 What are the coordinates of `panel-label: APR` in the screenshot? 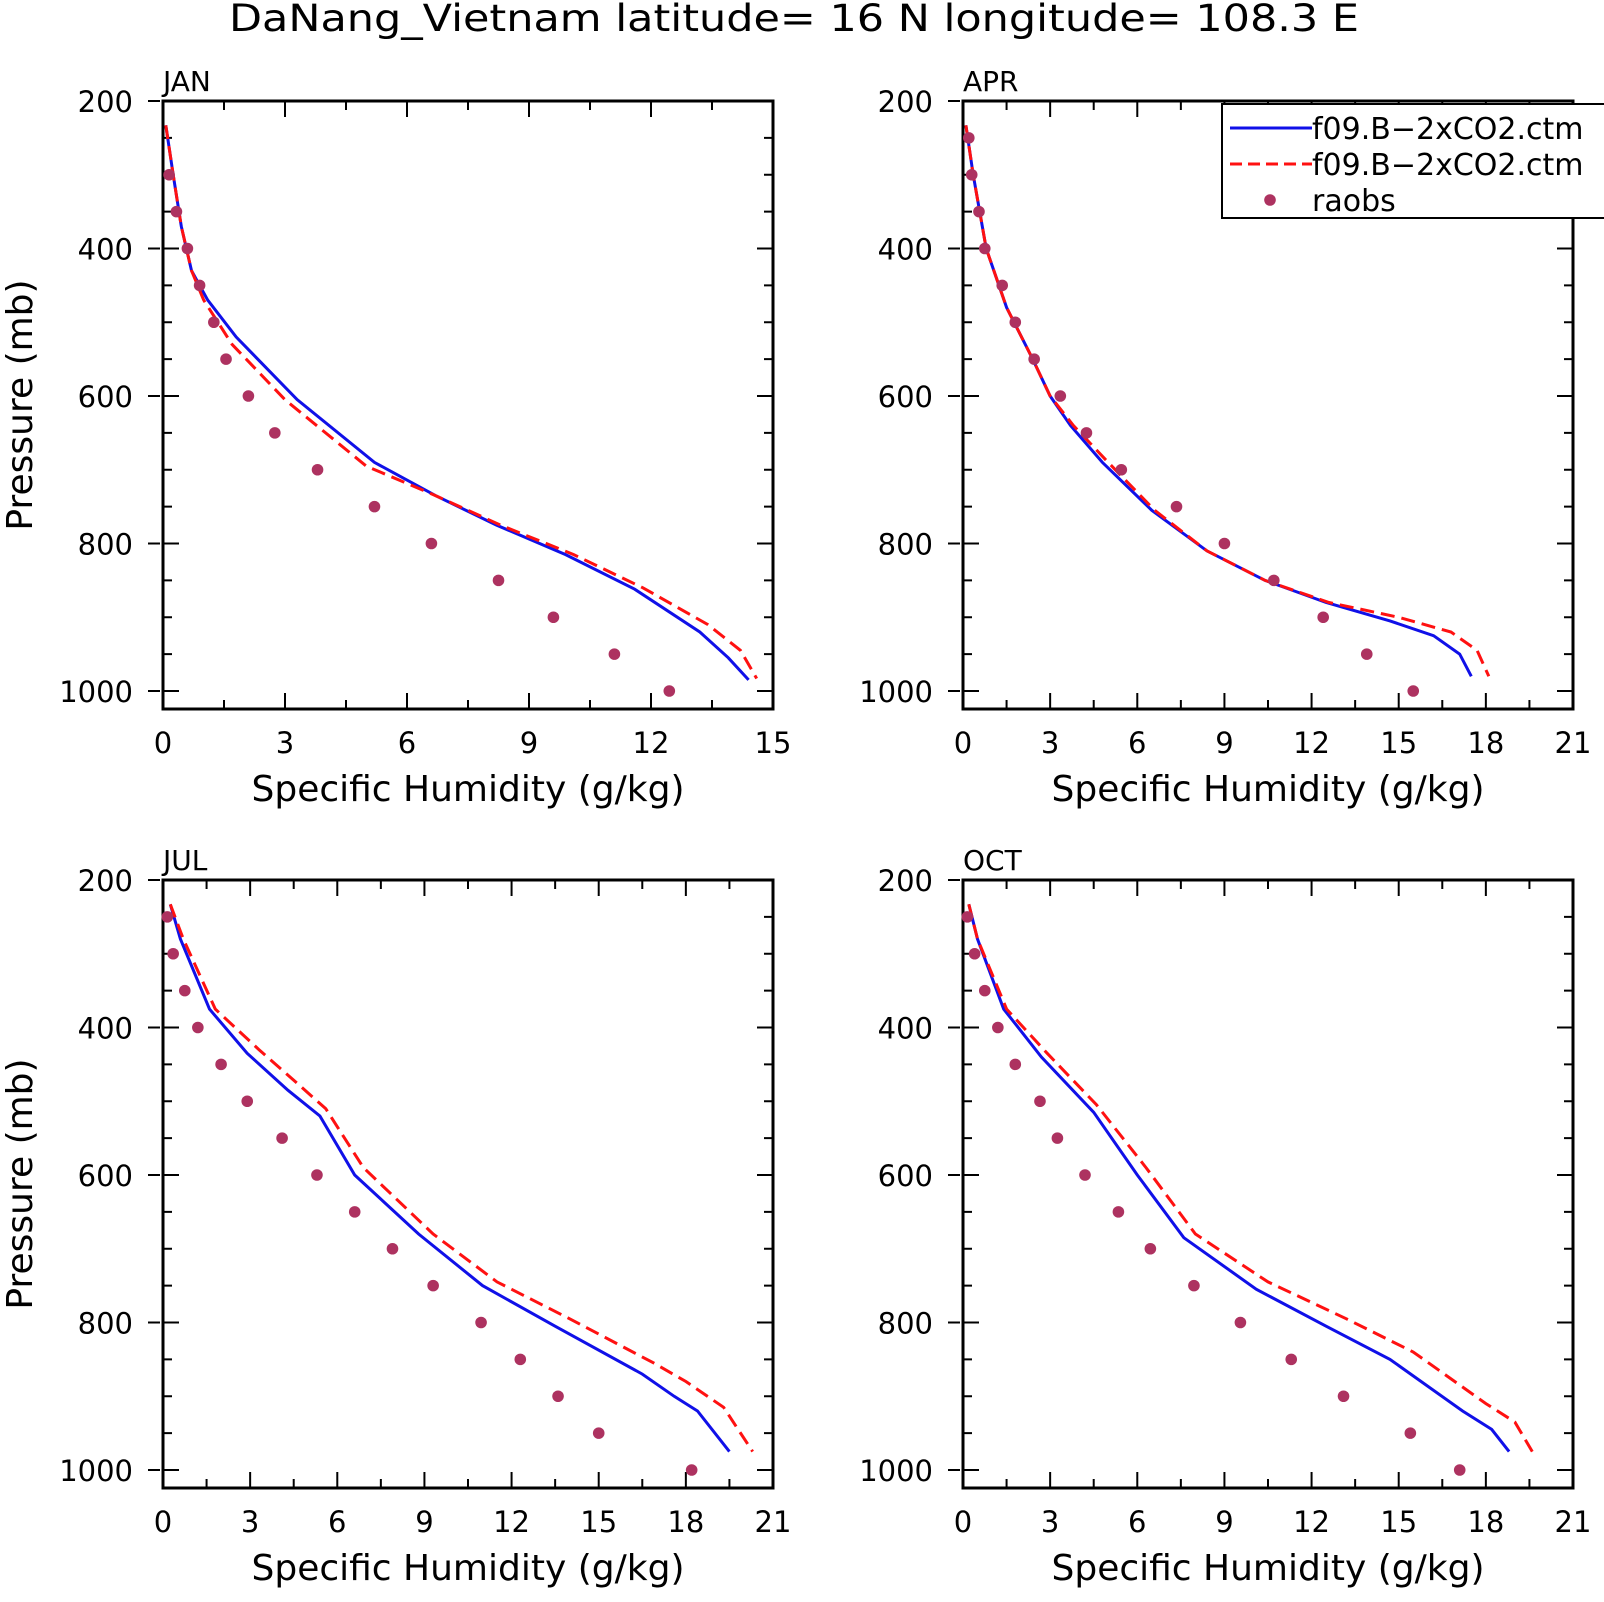 It's located at (991, 81).